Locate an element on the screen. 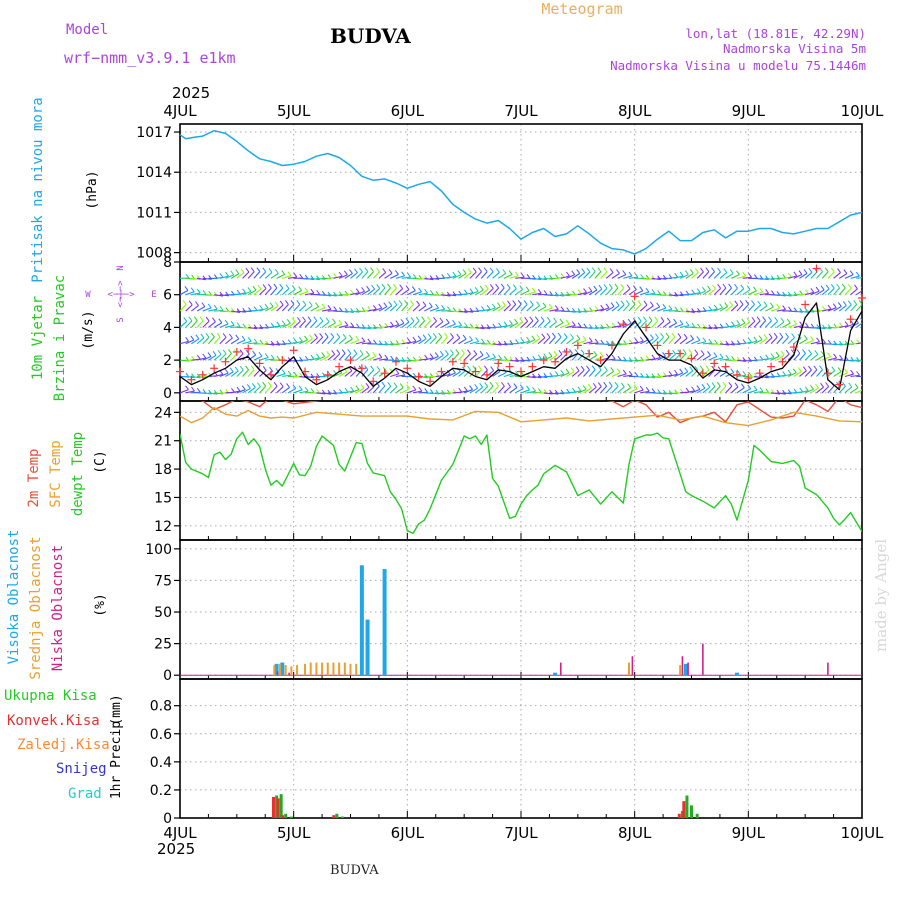  precip-bar-total is located at coordinates (281, 806).